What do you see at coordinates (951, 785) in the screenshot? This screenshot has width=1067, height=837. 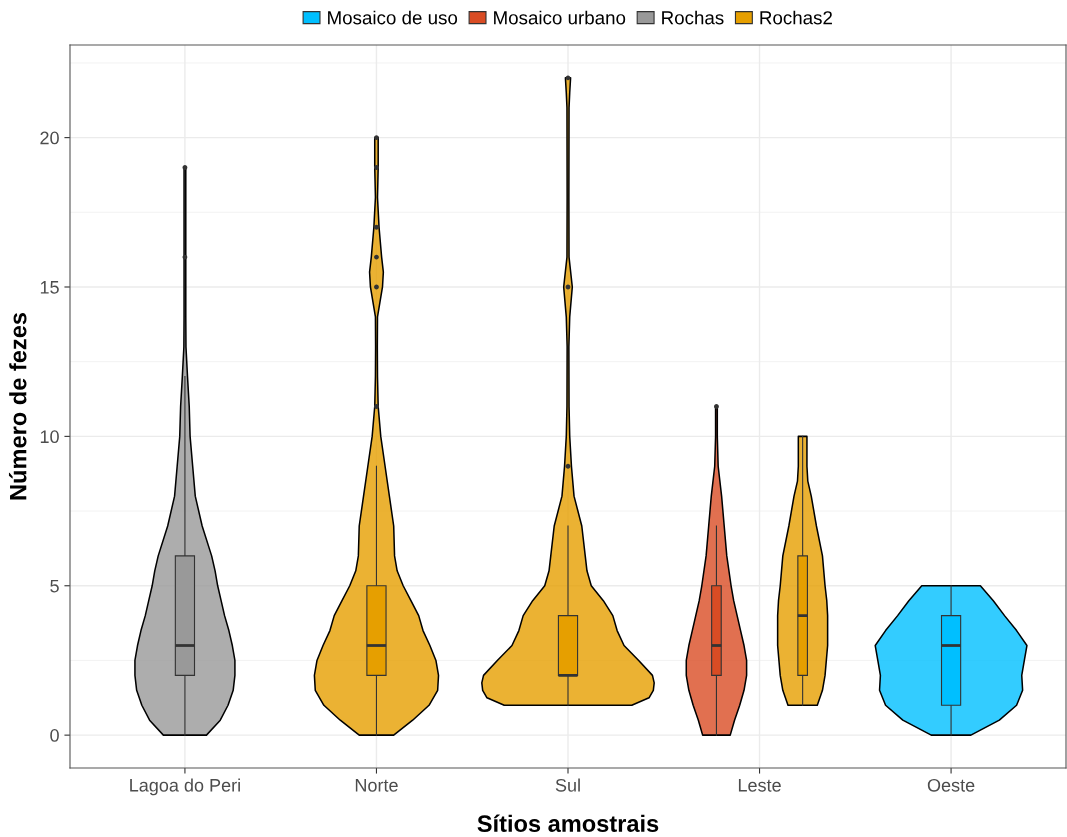 I see `x-tick-label: Oeste` at bounding box center [951, 785].